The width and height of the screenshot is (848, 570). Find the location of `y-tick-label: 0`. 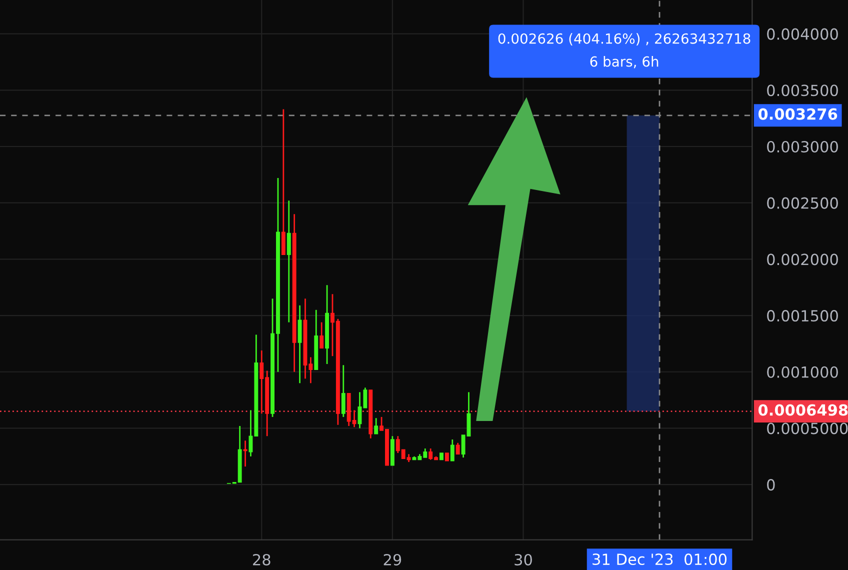

y-tick-label: 0 is located at coordinates (771, 485).